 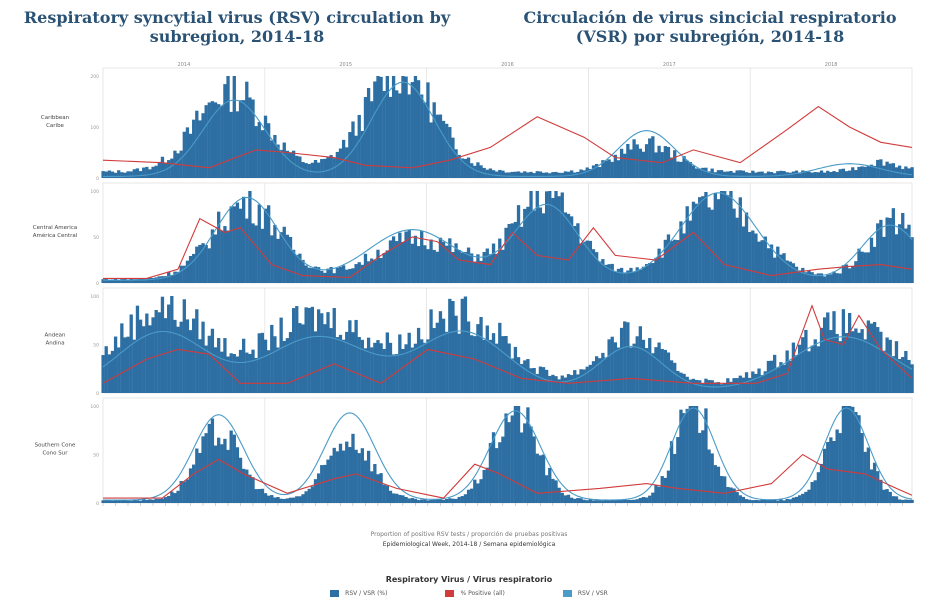 I want to click on year-label: 2016, so click(x=507, y=65).